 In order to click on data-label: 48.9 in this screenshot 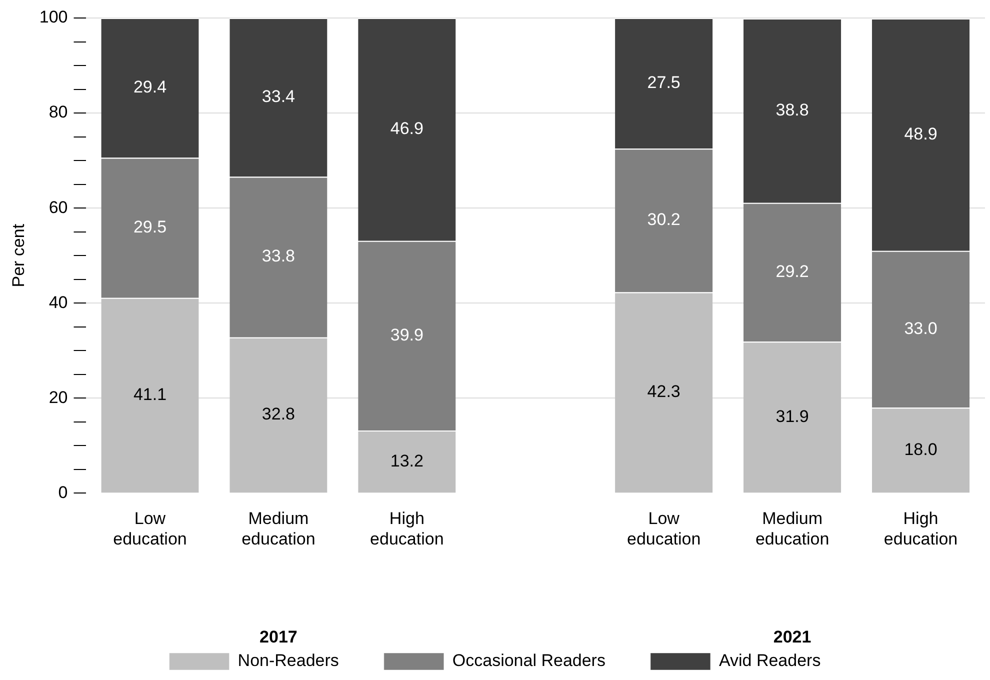, I will do `click(921, 134)`.